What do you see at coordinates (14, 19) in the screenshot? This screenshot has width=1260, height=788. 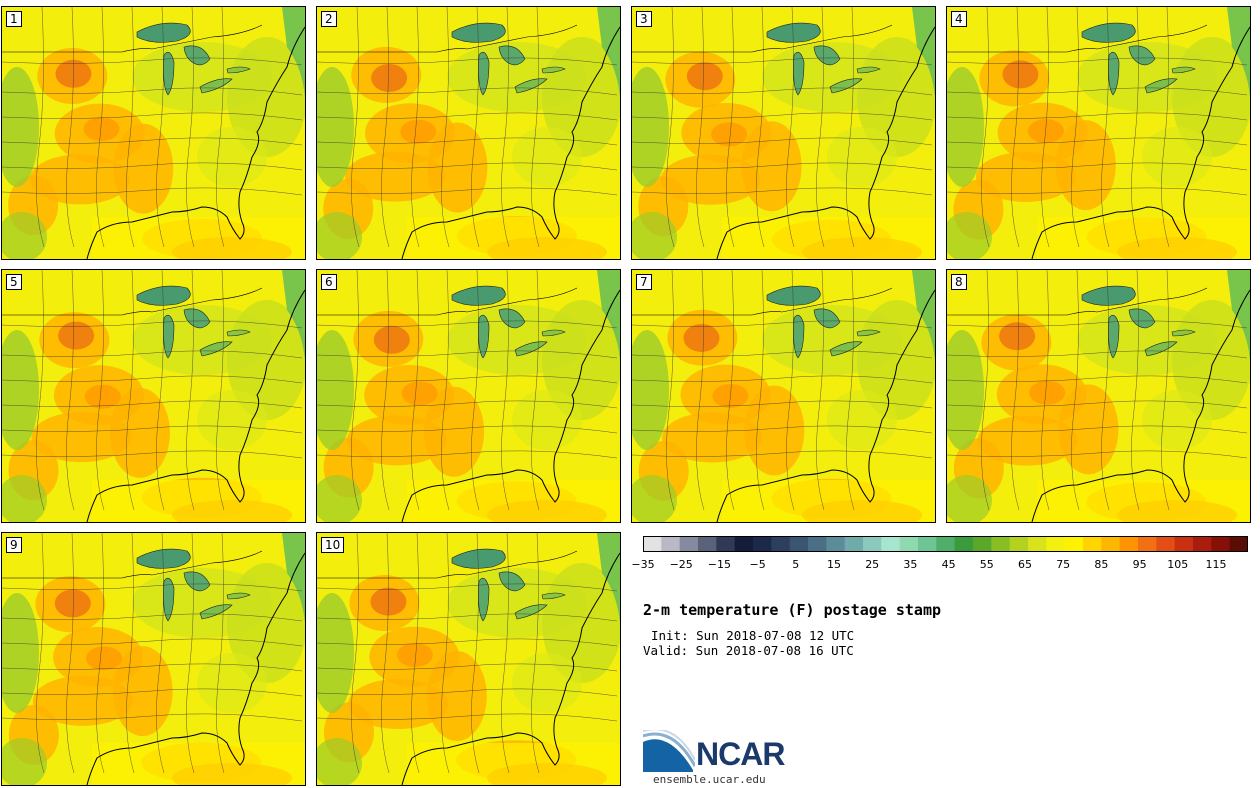 I see `panel-label: 1` at bounding box center [14, 19].